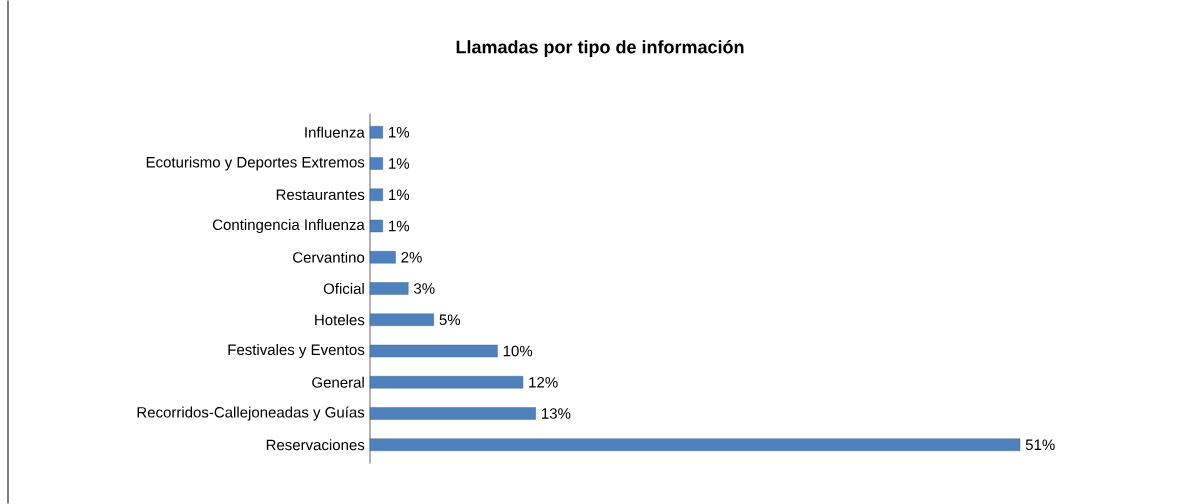 This screenshot has height=504, width=1180. Describe the element at coordinates (329, 257) in the screenshot. I see `y-tick-label: Cervantino` at that location.